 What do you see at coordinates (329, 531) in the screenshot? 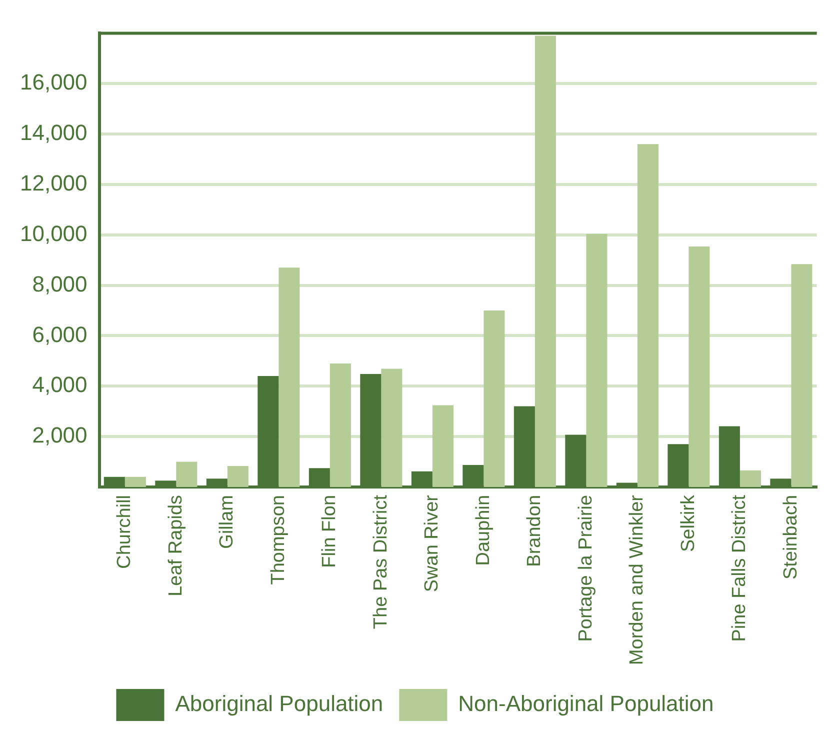
I see `x-tick-label: Flin Flon` at bounding box center [329, 531].